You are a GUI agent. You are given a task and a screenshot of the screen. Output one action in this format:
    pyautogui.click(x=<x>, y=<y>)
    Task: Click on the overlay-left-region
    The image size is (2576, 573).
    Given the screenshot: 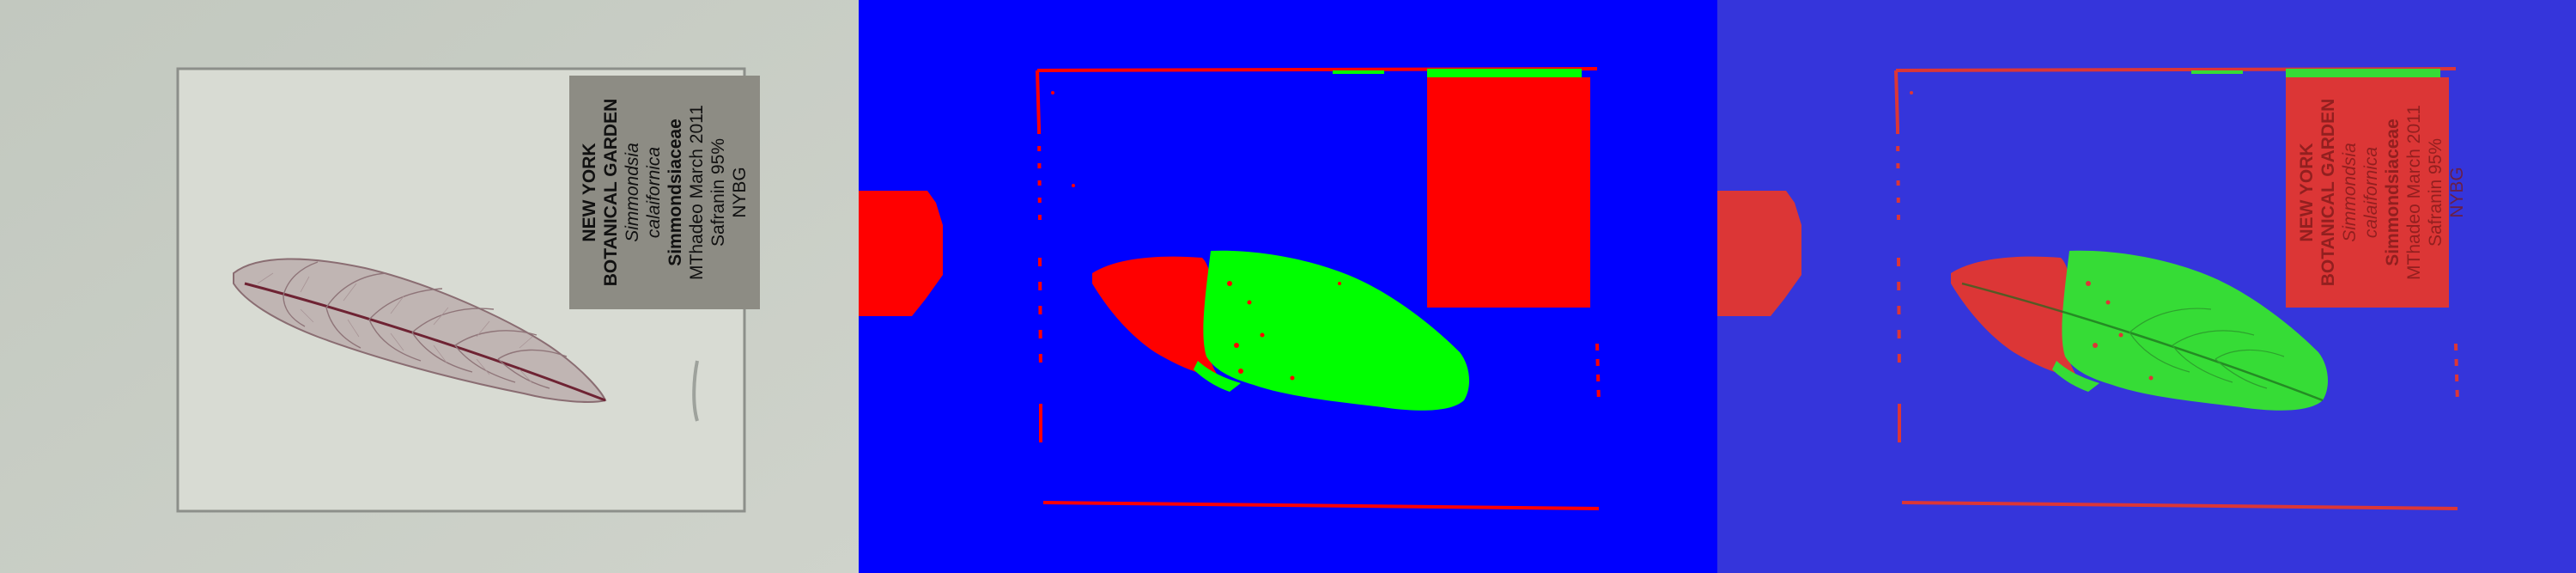 What is the action you would take?
    pyautogui.click(x=1759, y=253)
    